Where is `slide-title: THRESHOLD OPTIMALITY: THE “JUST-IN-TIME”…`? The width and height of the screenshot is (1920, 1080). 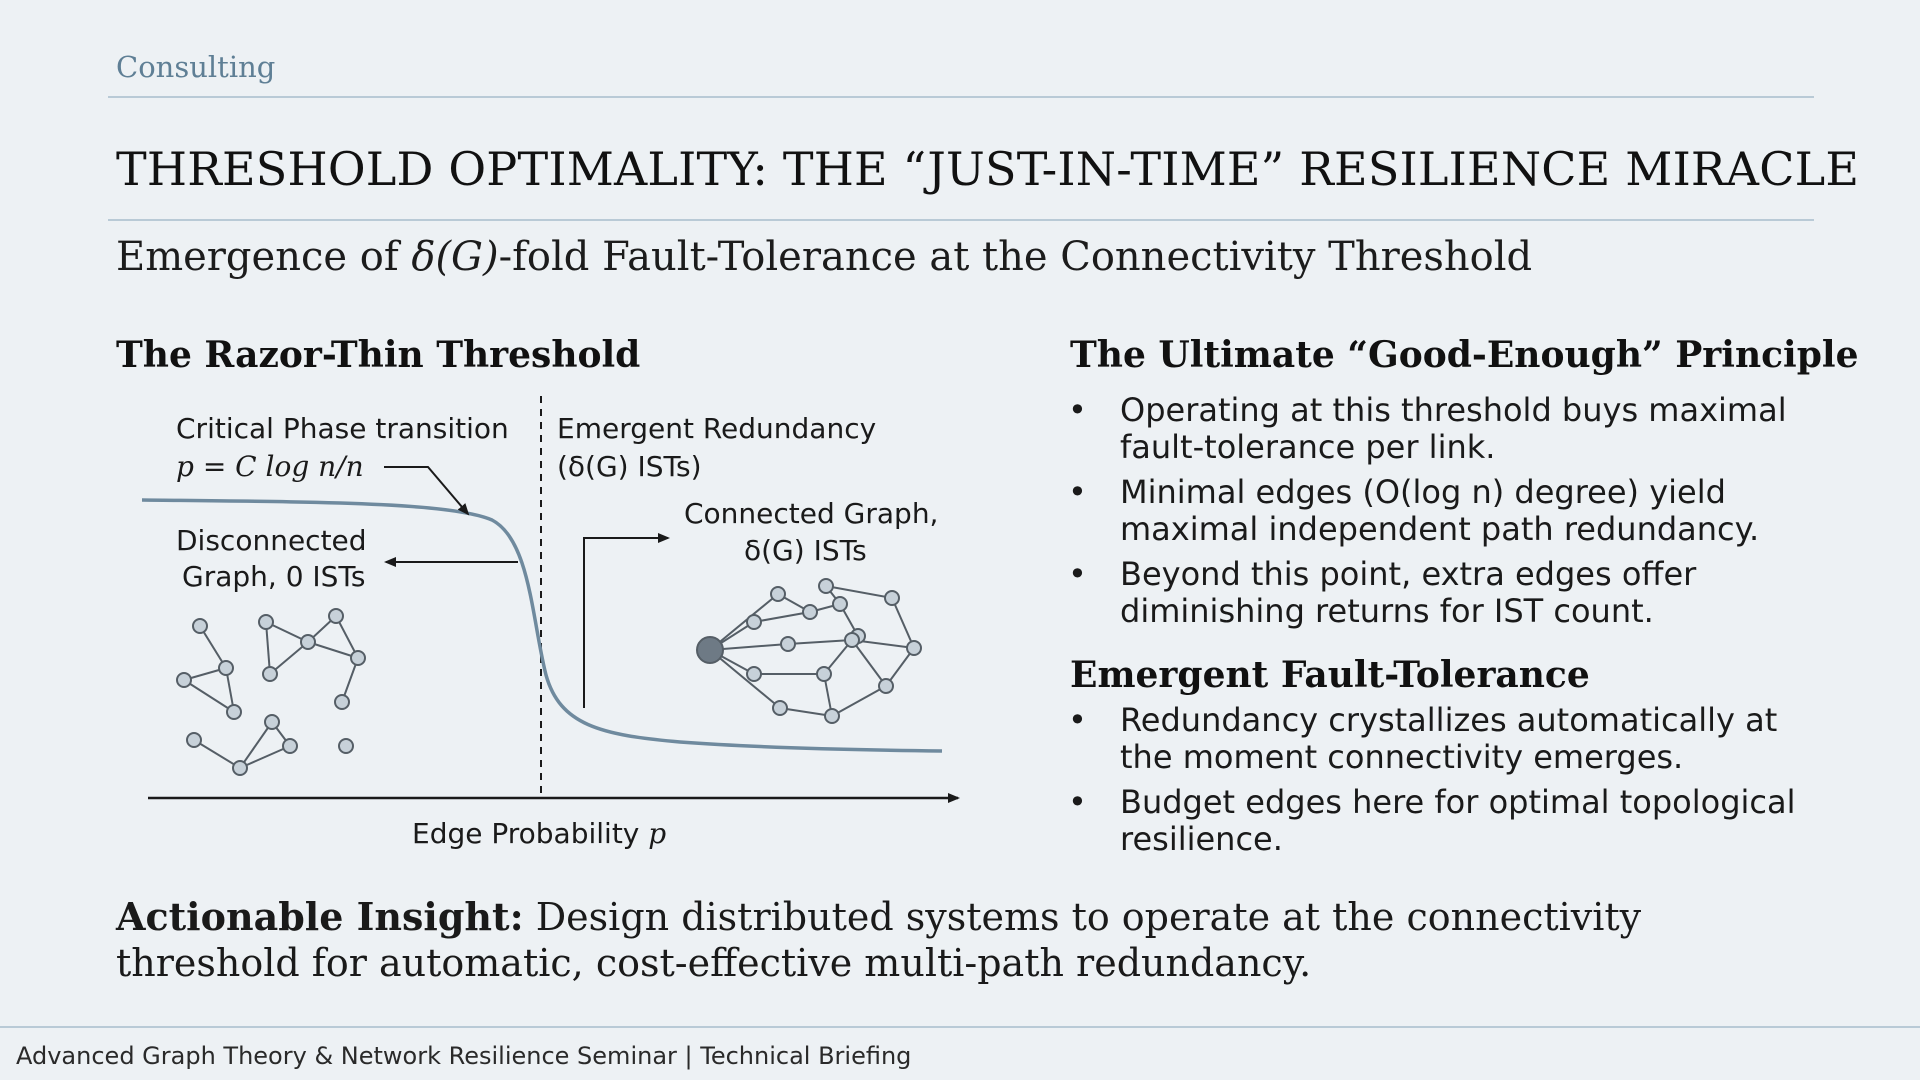
slide-title: THRESHOLD OPTIMALITY: THE “JUST-IN-TIME”… is located at coordinates (988, 169).